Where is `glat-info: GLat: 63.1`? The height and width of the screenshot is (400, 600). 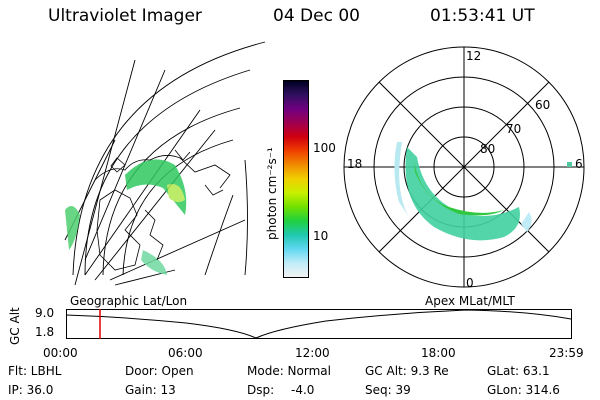
glat-info: GLat: 63.1 is located at coordinates (518, 371).